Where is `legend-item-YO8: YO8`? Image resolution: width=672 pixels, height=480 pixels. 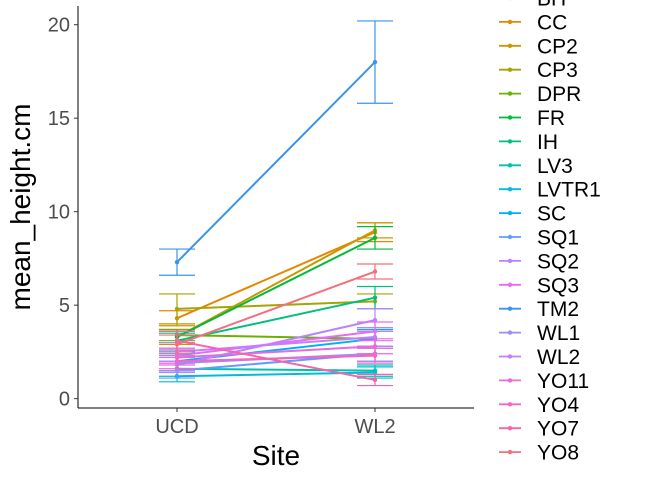
legend-item-YO8: YO8 is located at coordinates (539, 453).